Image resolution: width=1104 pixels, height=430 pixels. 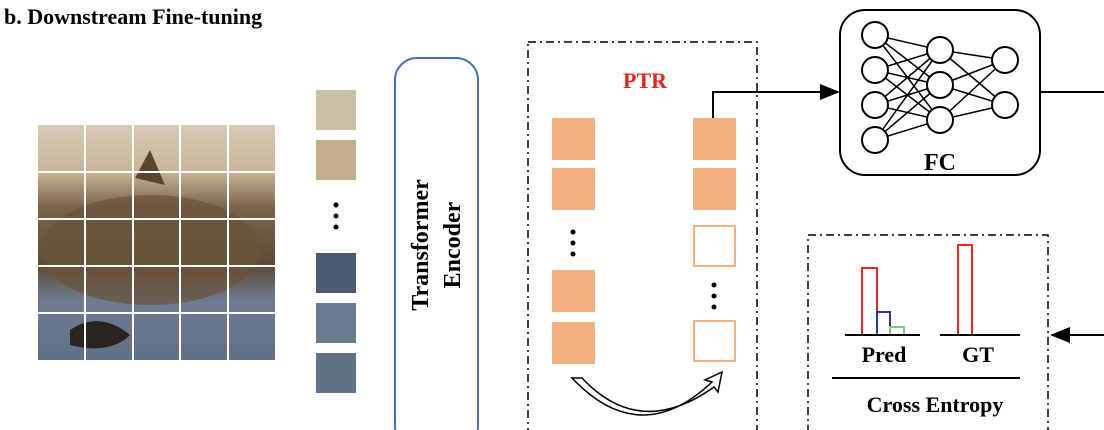 What do you see at coordinates (336, 241) in the screenshot?
I see `patches` at bounding box center [336, 241].